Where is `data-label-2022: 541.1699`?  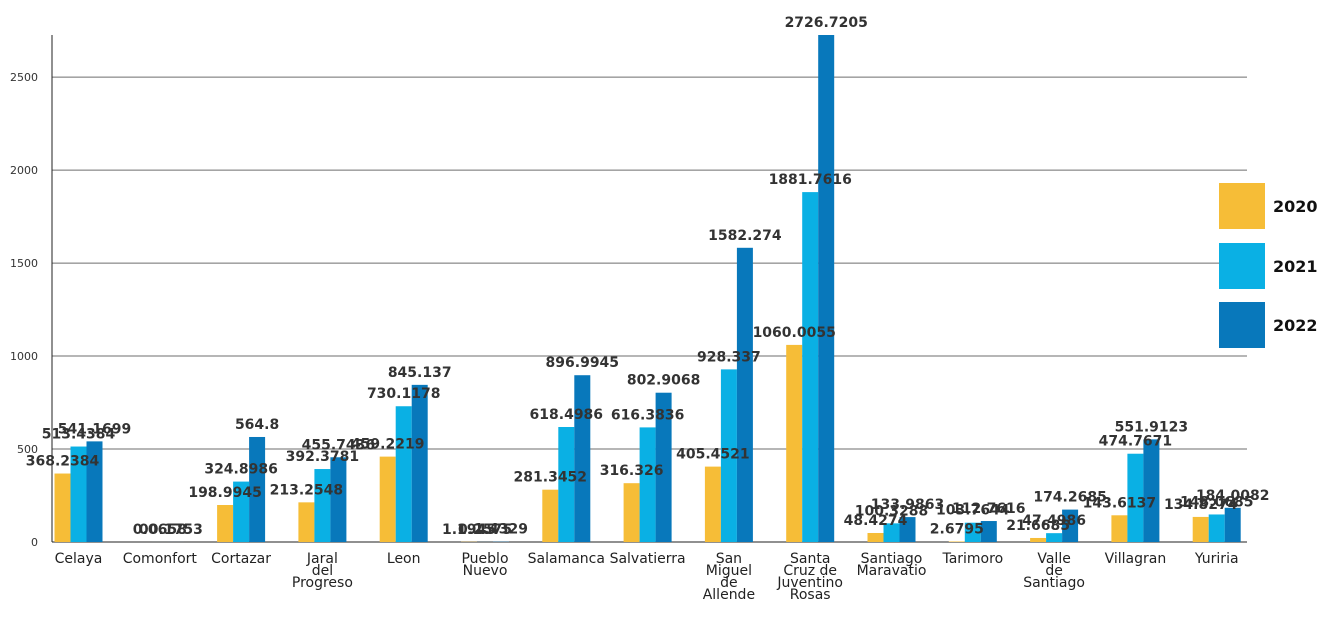
data-label-2022: 541.1699 is located at coordinates (95, 429).